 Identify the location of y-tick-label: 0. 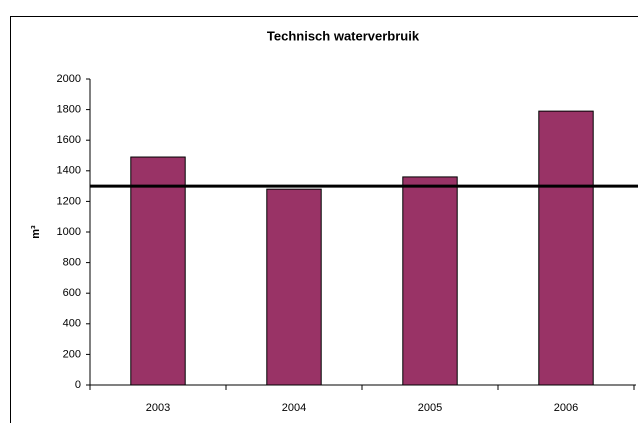
(78, 385).